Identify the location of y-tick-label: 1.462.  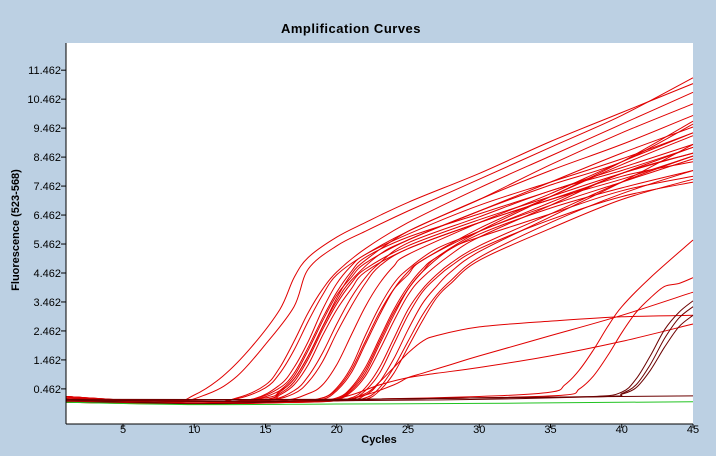
(47, 361).